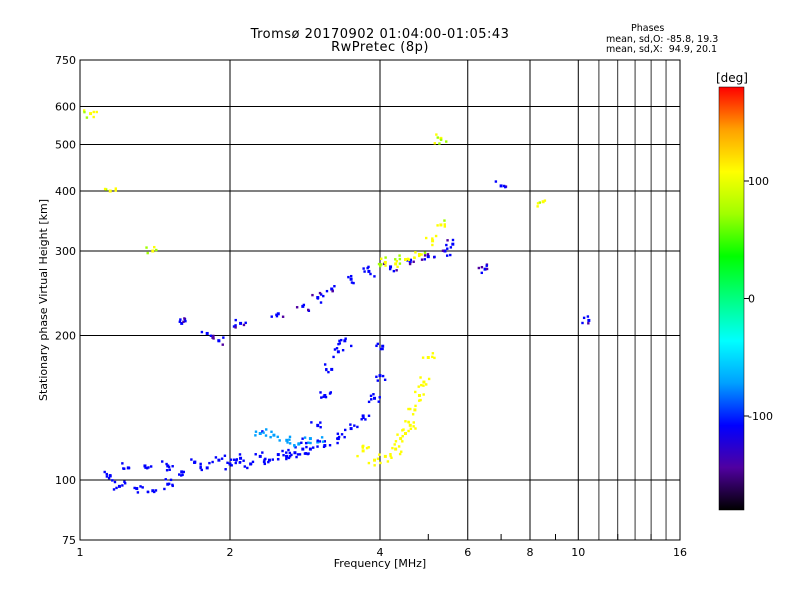  Describe the element at coordinates (732, 78) in the screenshot. I see `colorbar-unit-label: [deg]` at that location.